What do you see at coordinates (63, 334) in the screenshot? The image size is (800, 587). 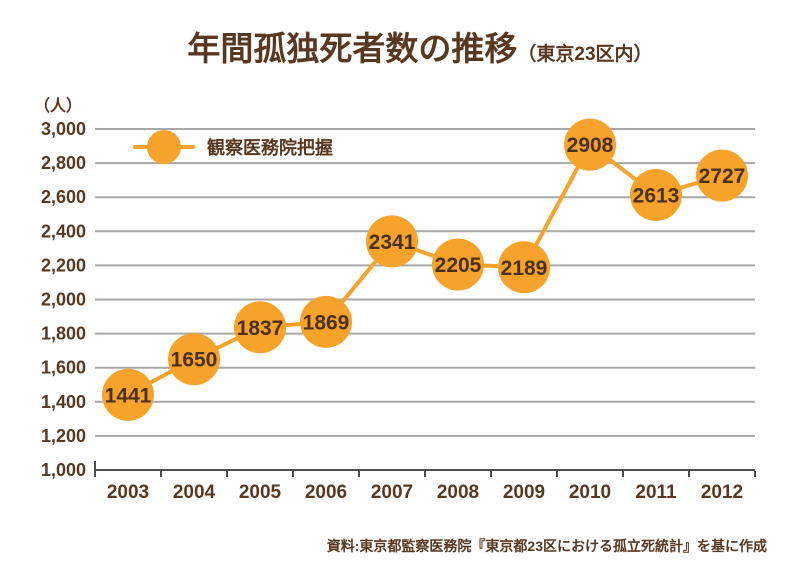 I see `y-tick-label: 1,800` at bounding box center [63, 334].